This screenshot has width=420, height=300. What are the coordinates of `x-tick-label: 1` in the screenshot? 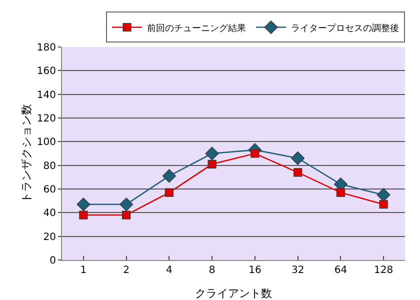 It's located at (83, 270).